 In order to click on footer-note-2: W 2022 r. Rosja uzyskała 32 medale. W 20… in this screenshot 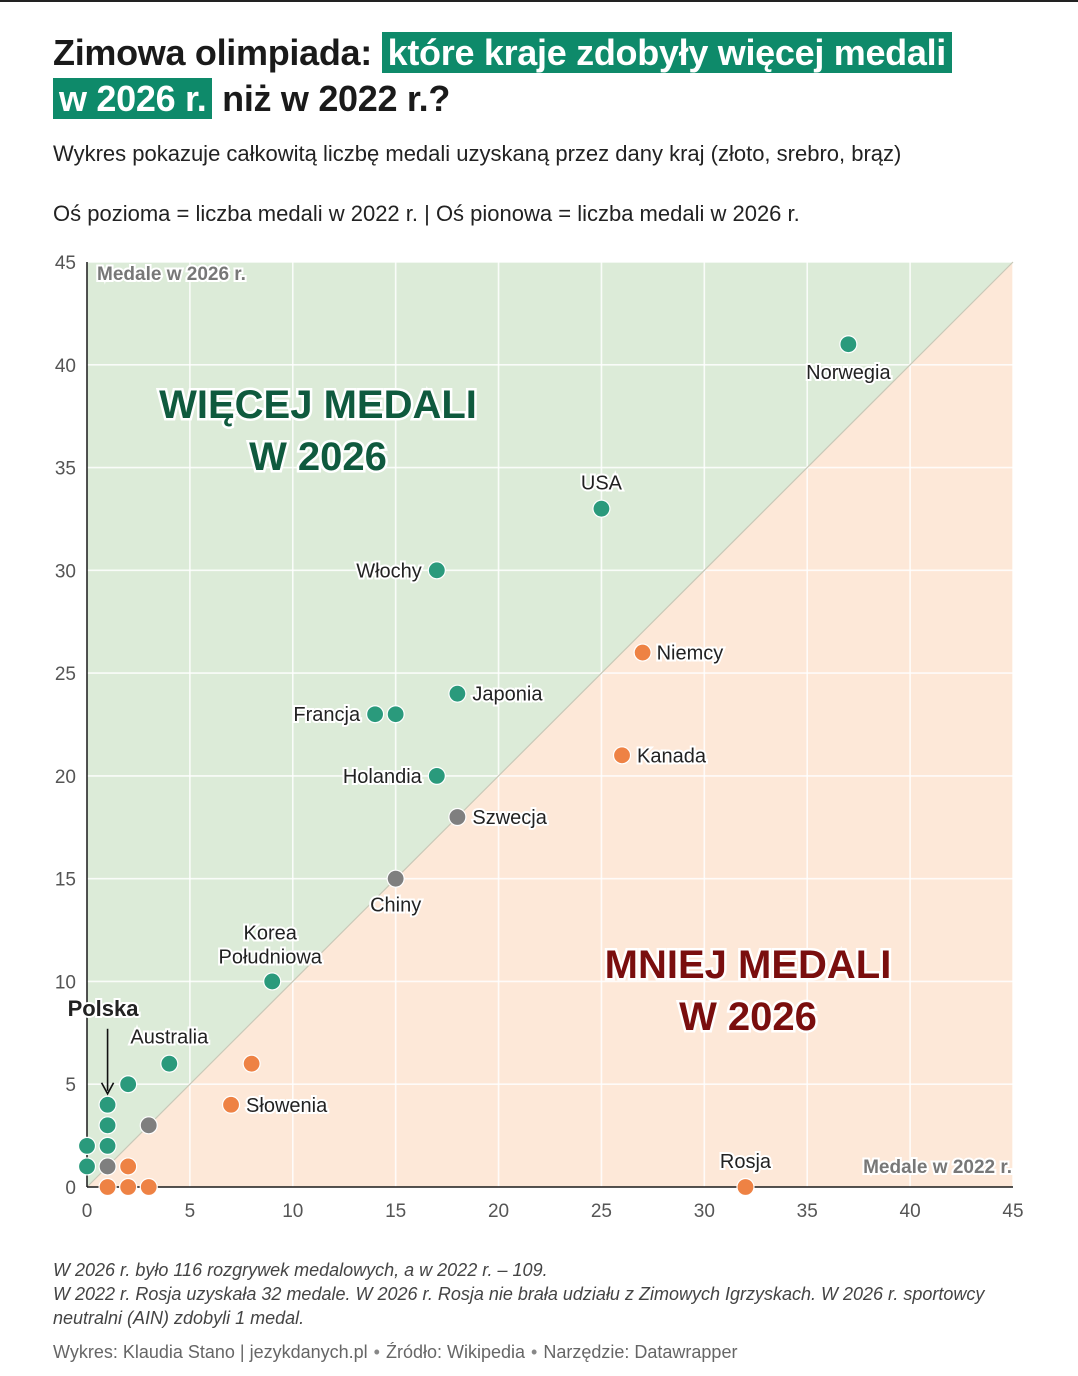, I will do `click(519, 1306)`.